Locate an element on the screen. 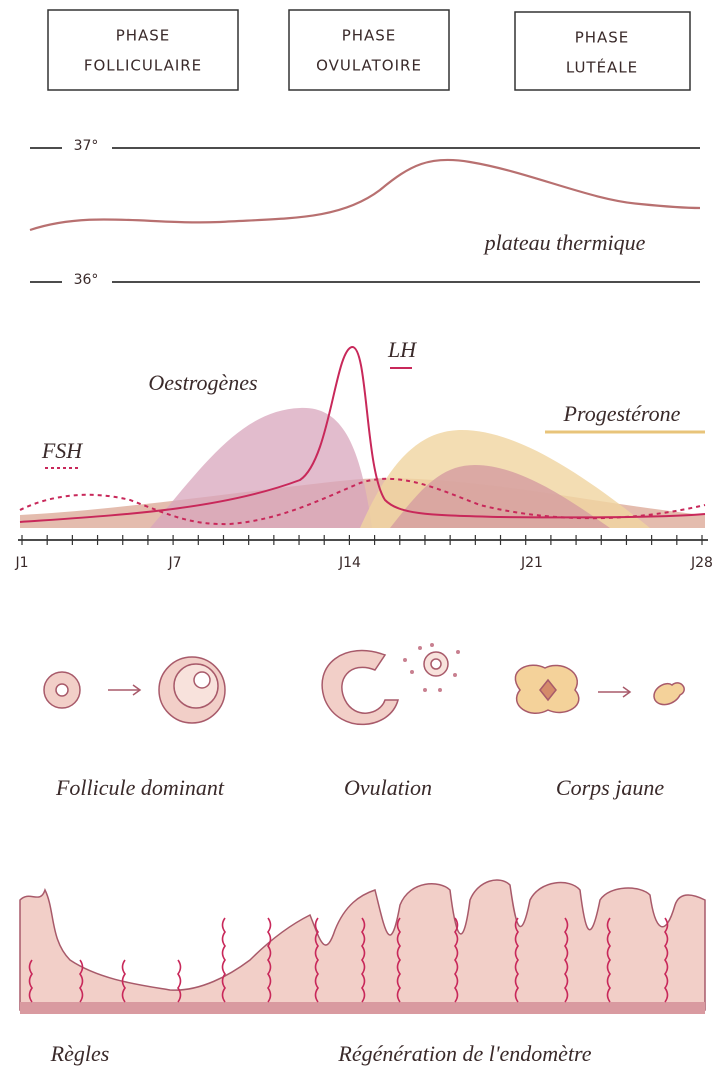 The width and height of the screenshot is (724, 1081). day-label: J21 is located at coordinates (531, 563).